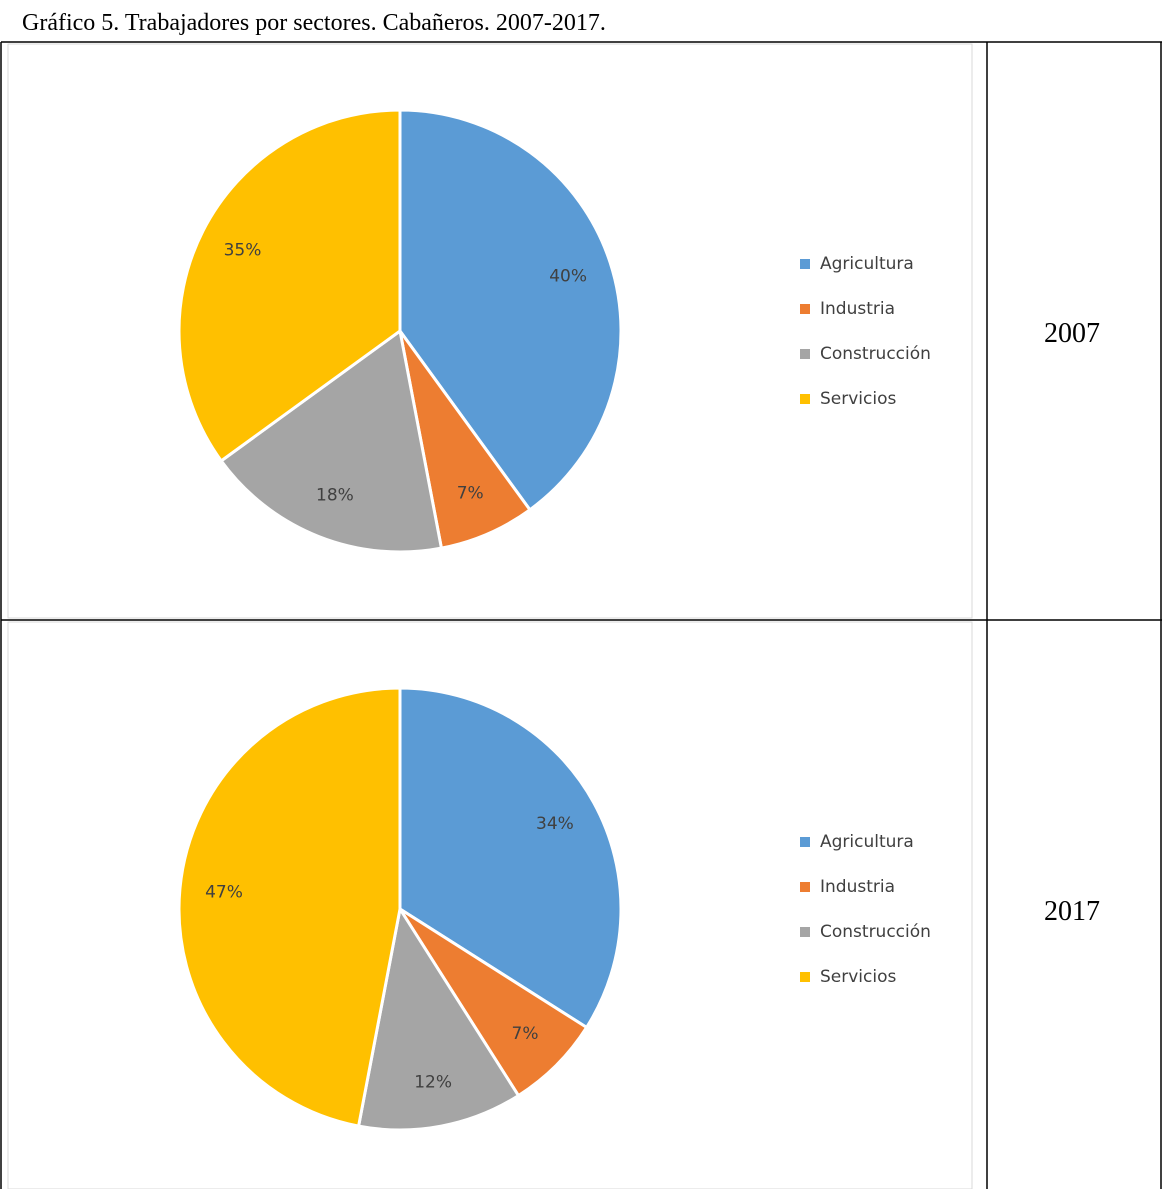 The width and height of the screenshot is (1162, 1189). What do you see at coordinates (1072, 333) in the screenshot?
I see `year-label: 2007` at bounding box center [1072, 333].